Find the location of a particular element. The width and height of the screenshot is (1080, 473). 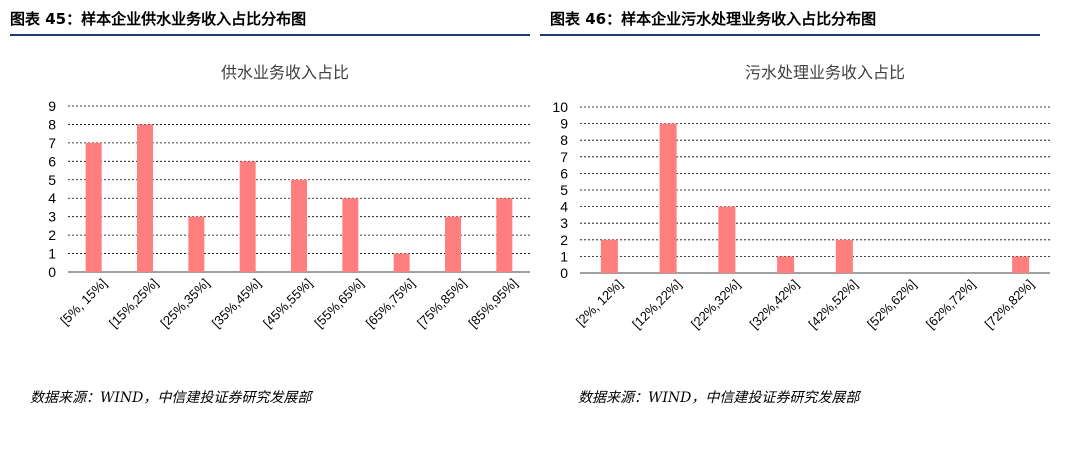

x-tick-label: [62%,72%] is located at coordinates (950, 304).